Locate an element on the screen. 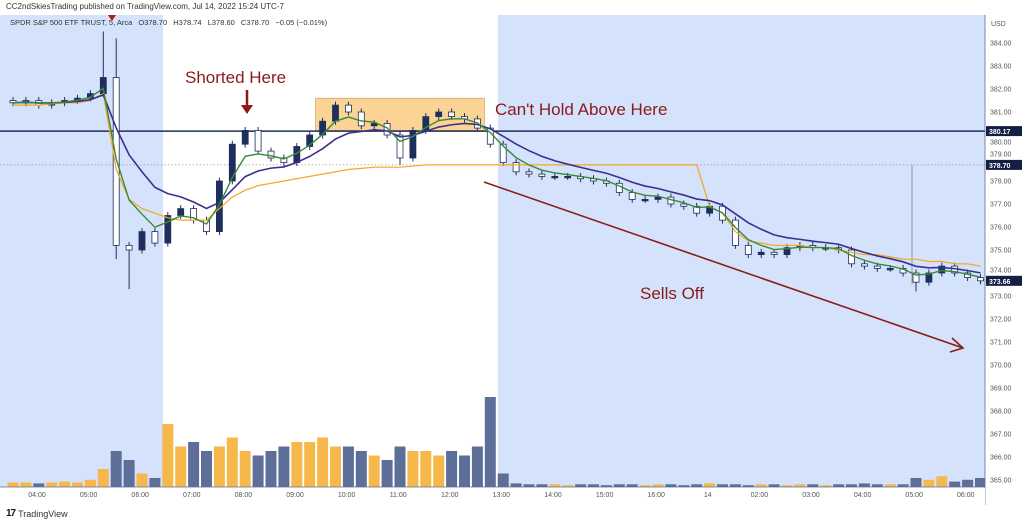 The height and width of the screenshot is (523, 1024). x-tick-label: 09:00 is located at coordinates (295, 495).